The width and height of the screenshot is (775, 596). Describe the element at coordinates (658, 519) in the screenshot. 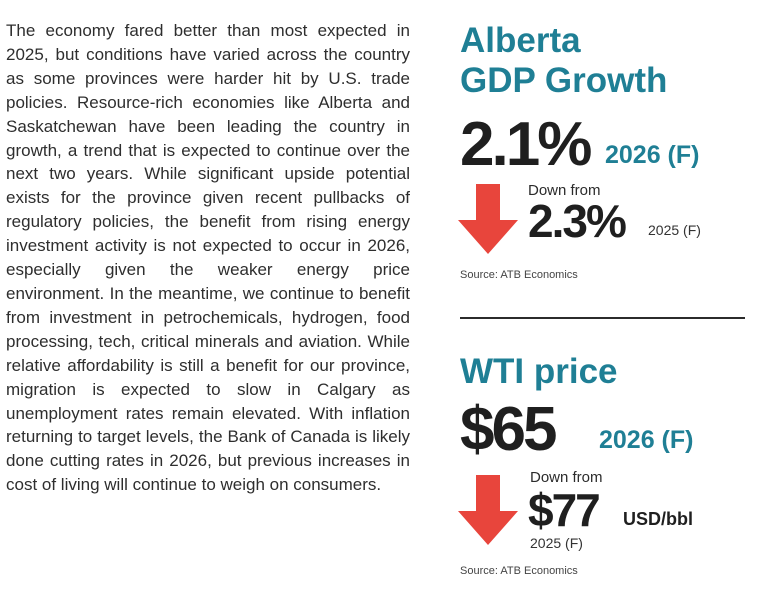

I see `wti-unit: USD/bbl` at that location.